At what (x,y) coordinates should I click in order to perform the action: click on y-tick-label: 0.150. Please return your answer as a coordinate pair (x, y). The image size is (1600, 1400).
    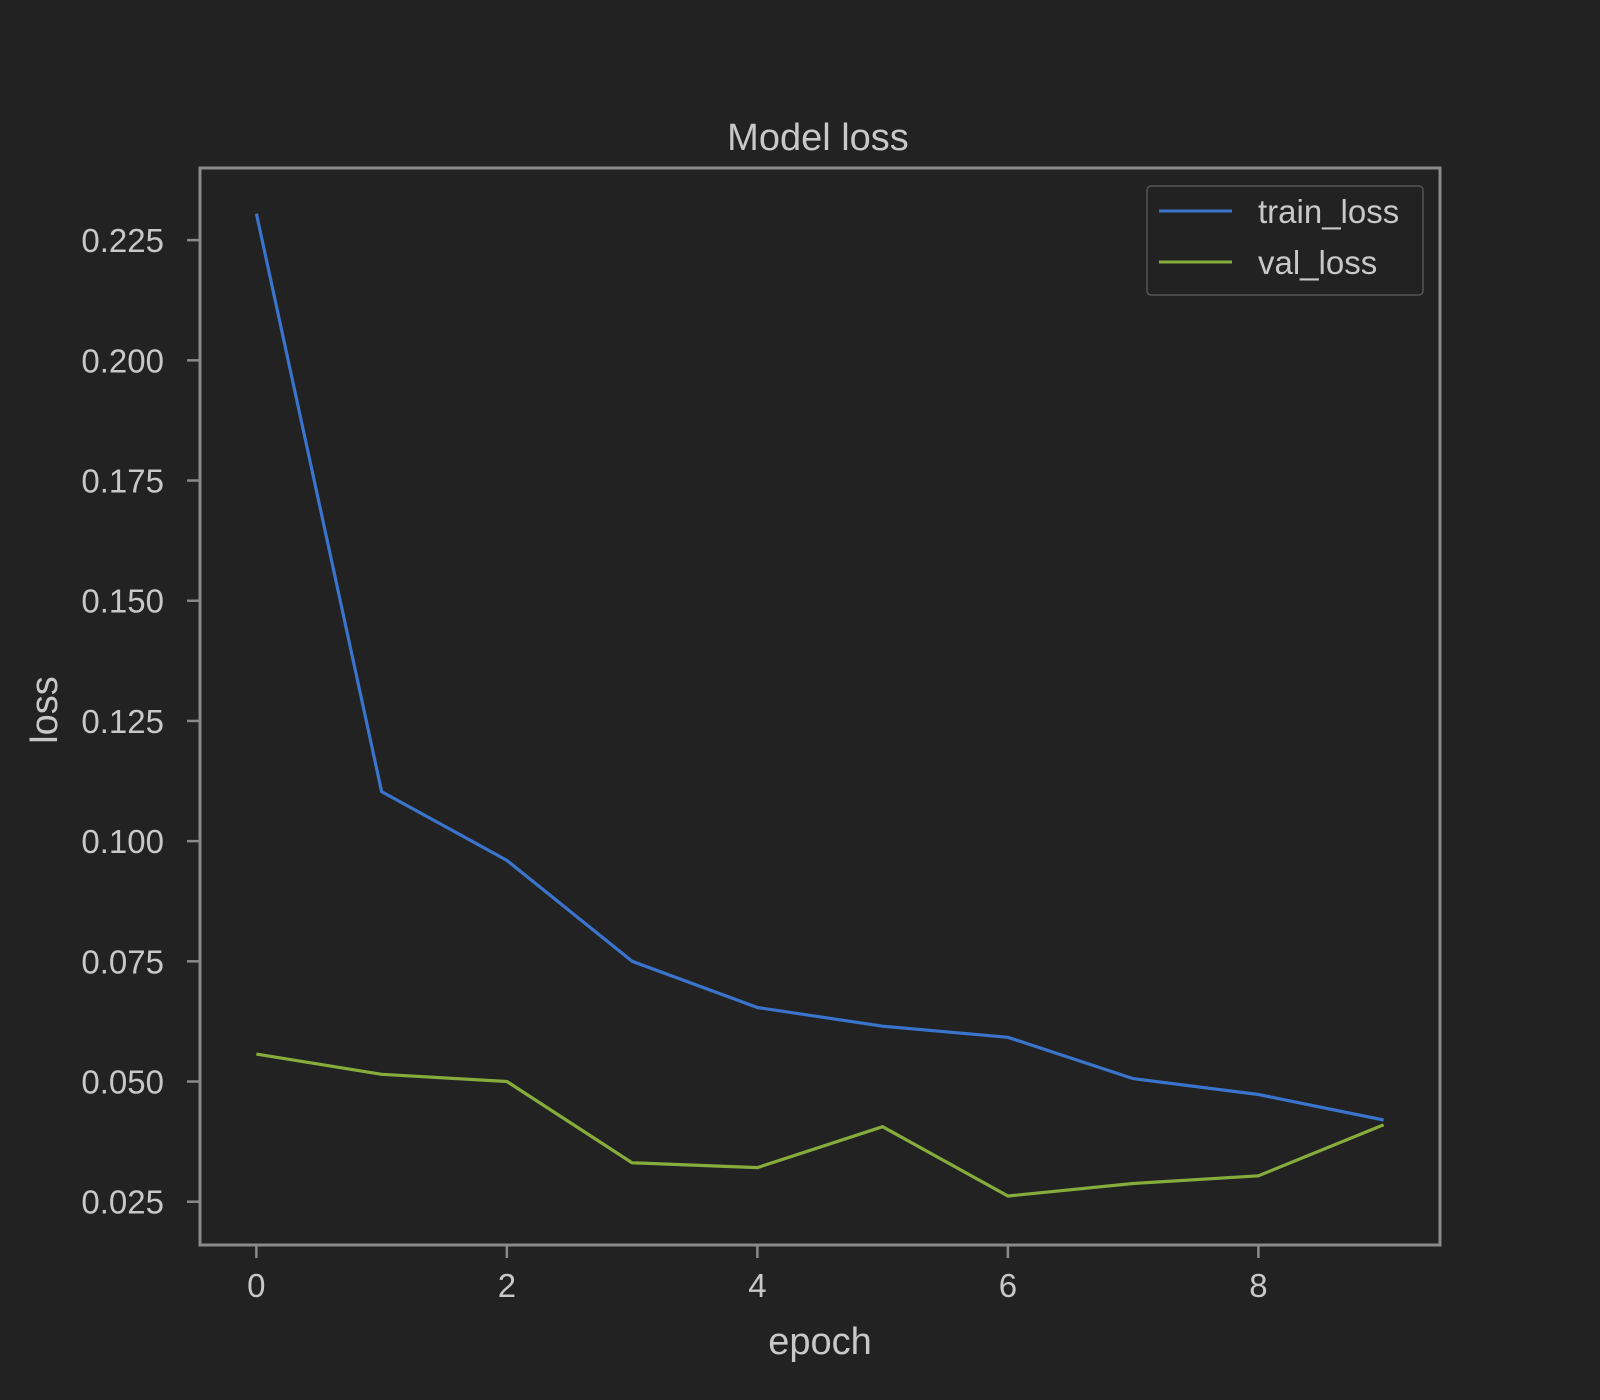
    Looking at the image, I should click on (122, 601).